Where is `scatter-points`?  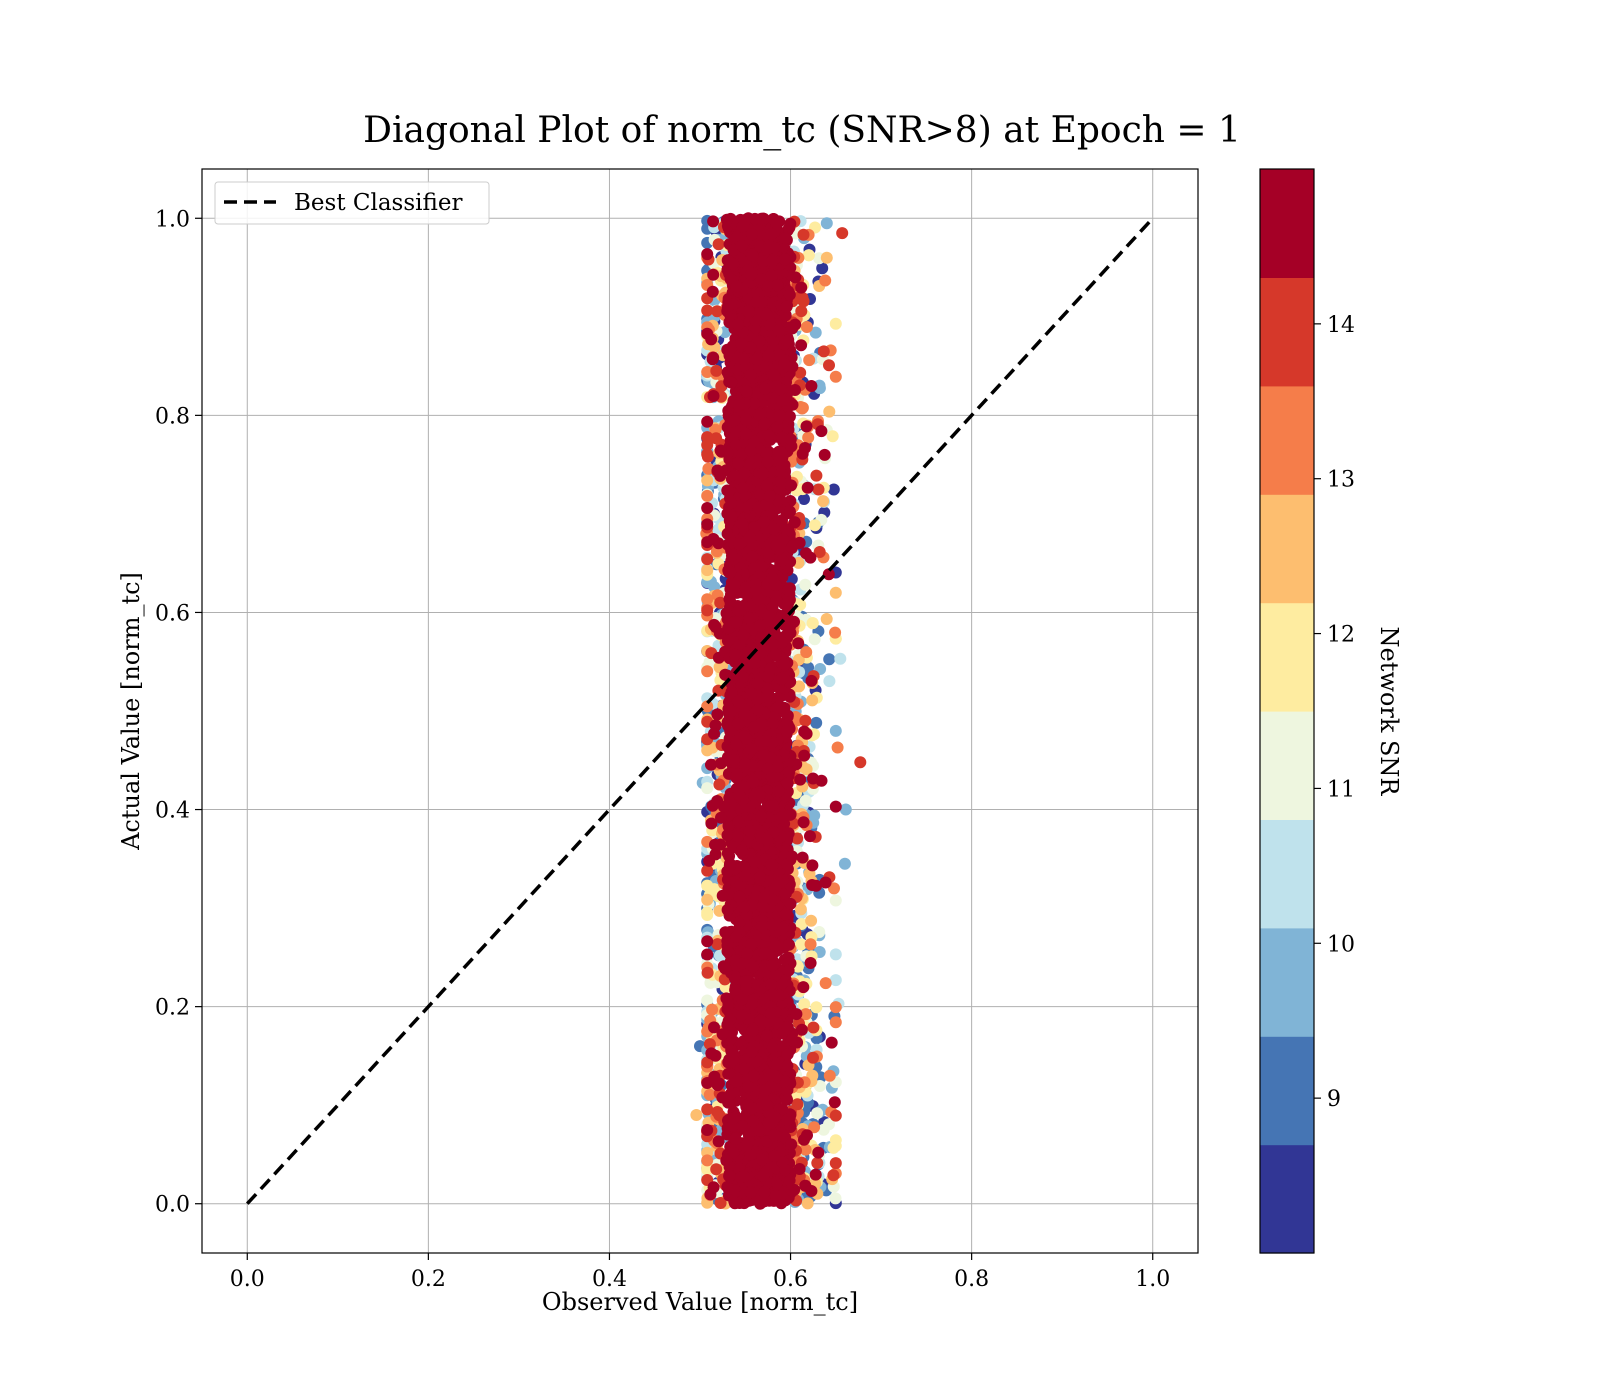
scatter-points is located at coordinates (778, 711).